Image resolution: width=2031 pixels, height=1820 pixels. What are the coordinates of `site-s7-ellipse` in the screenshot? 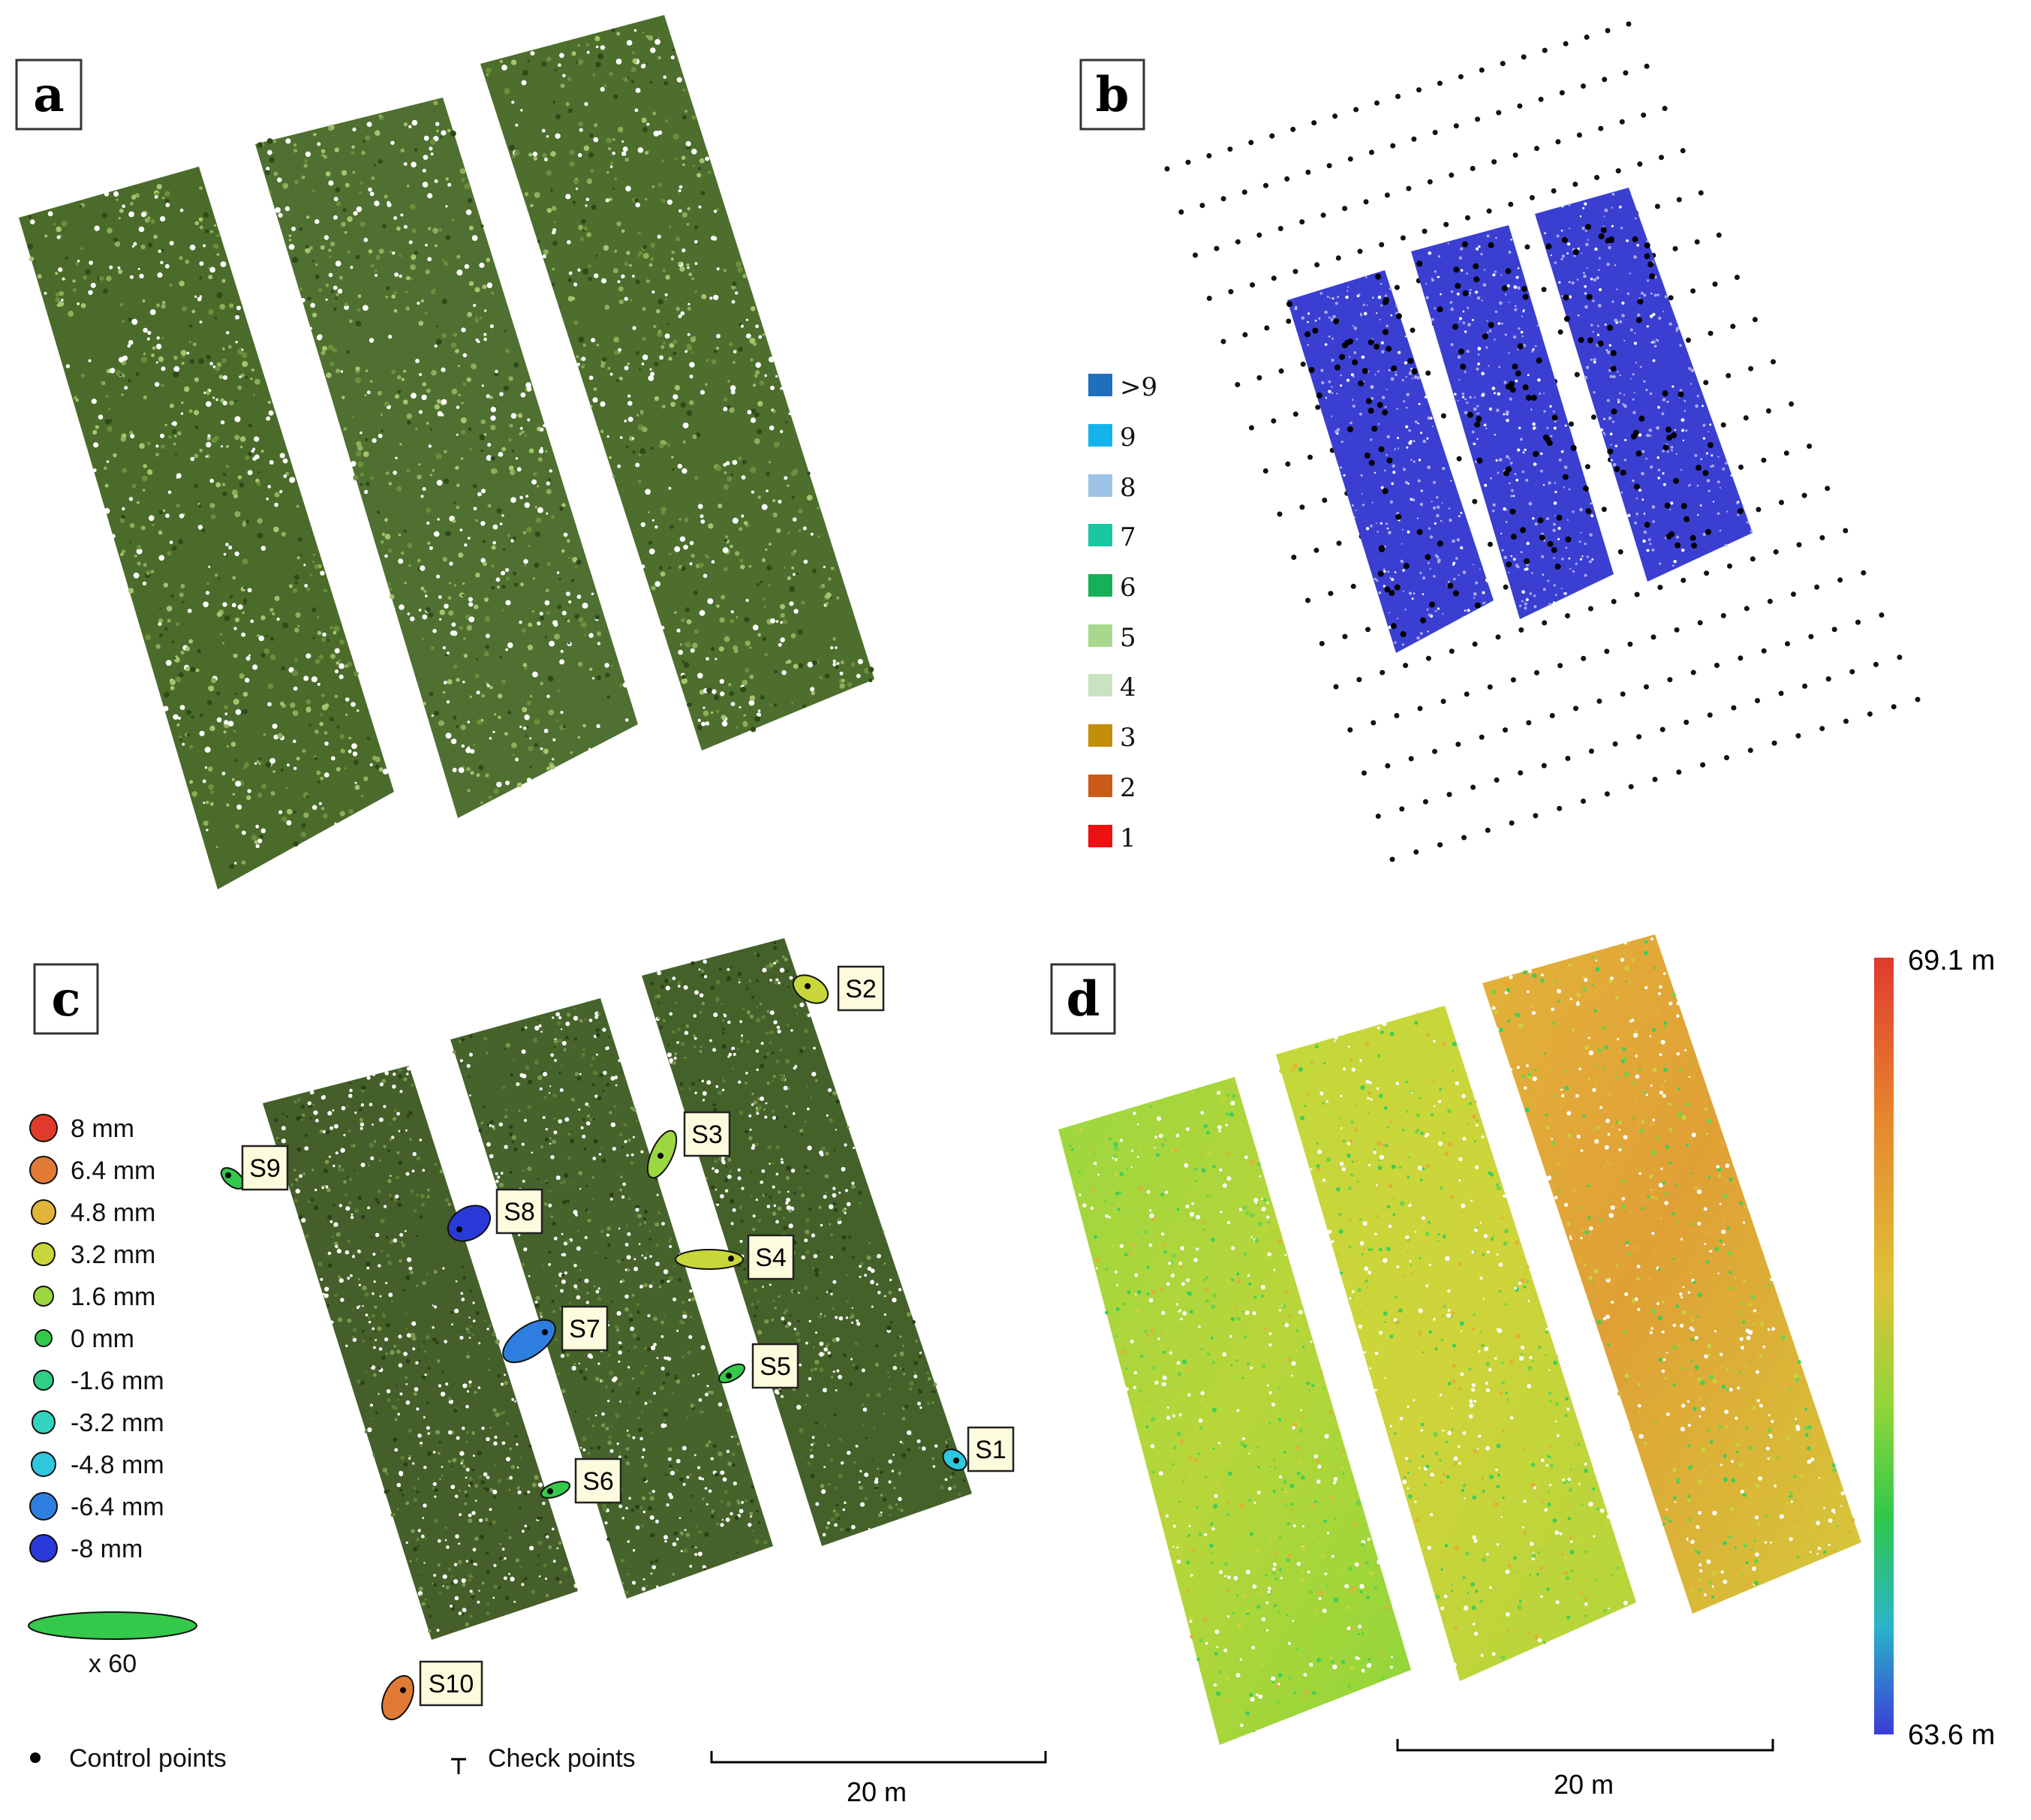 It's located at (529, 1341).